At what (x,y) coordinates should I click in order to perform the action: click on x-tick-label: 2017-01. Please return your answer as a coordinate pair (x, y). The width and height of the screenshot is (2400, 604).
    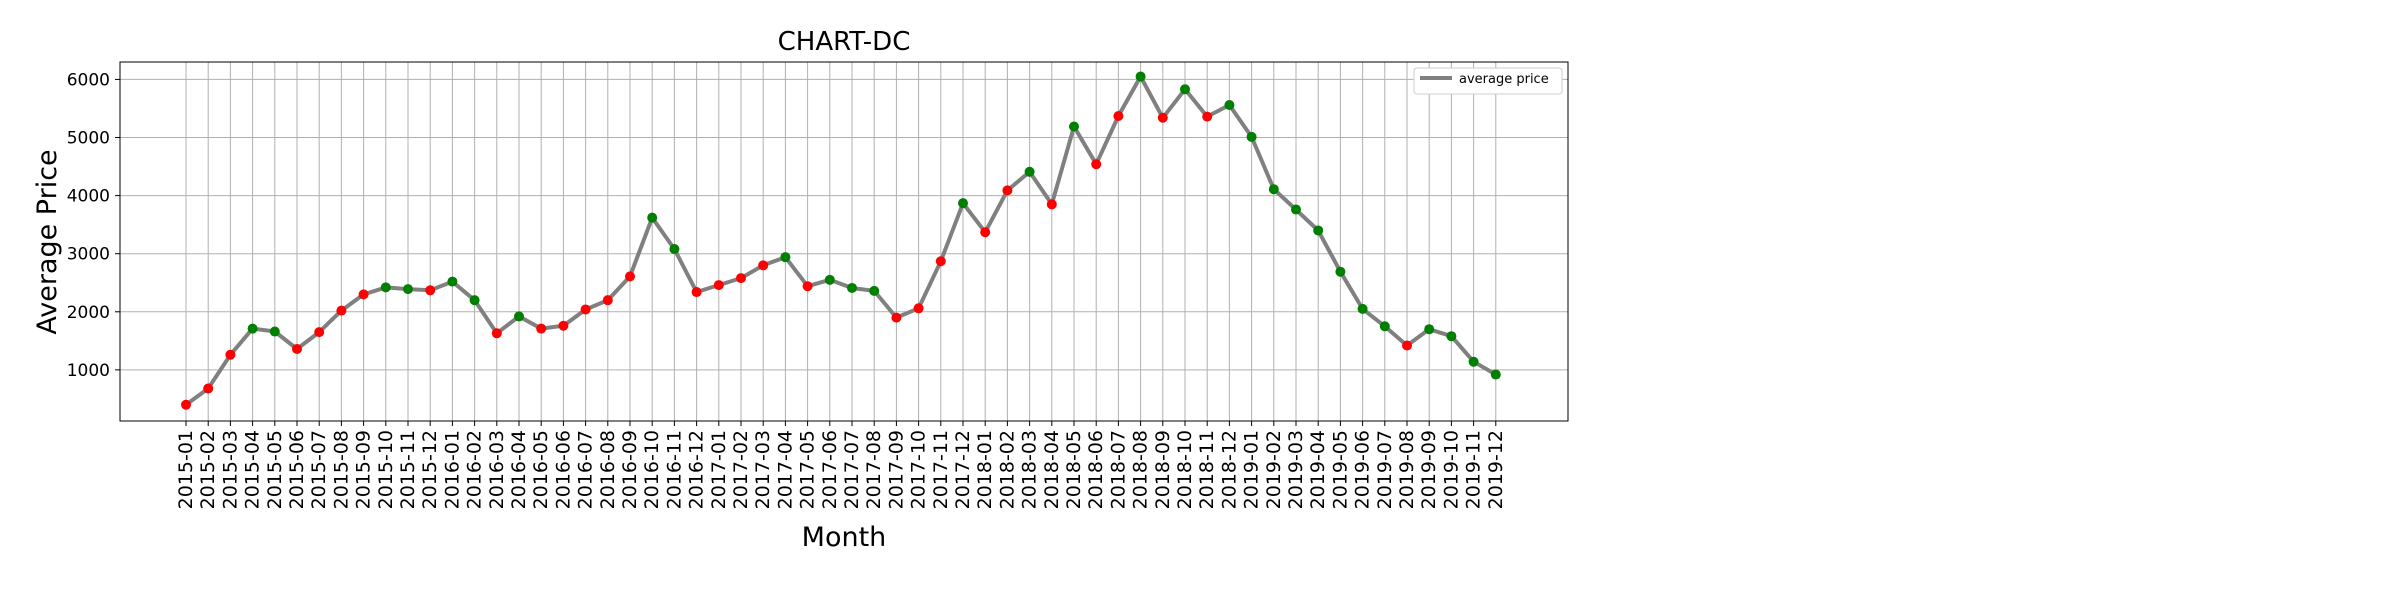
    Looking at the image, I should click on (719, 469).